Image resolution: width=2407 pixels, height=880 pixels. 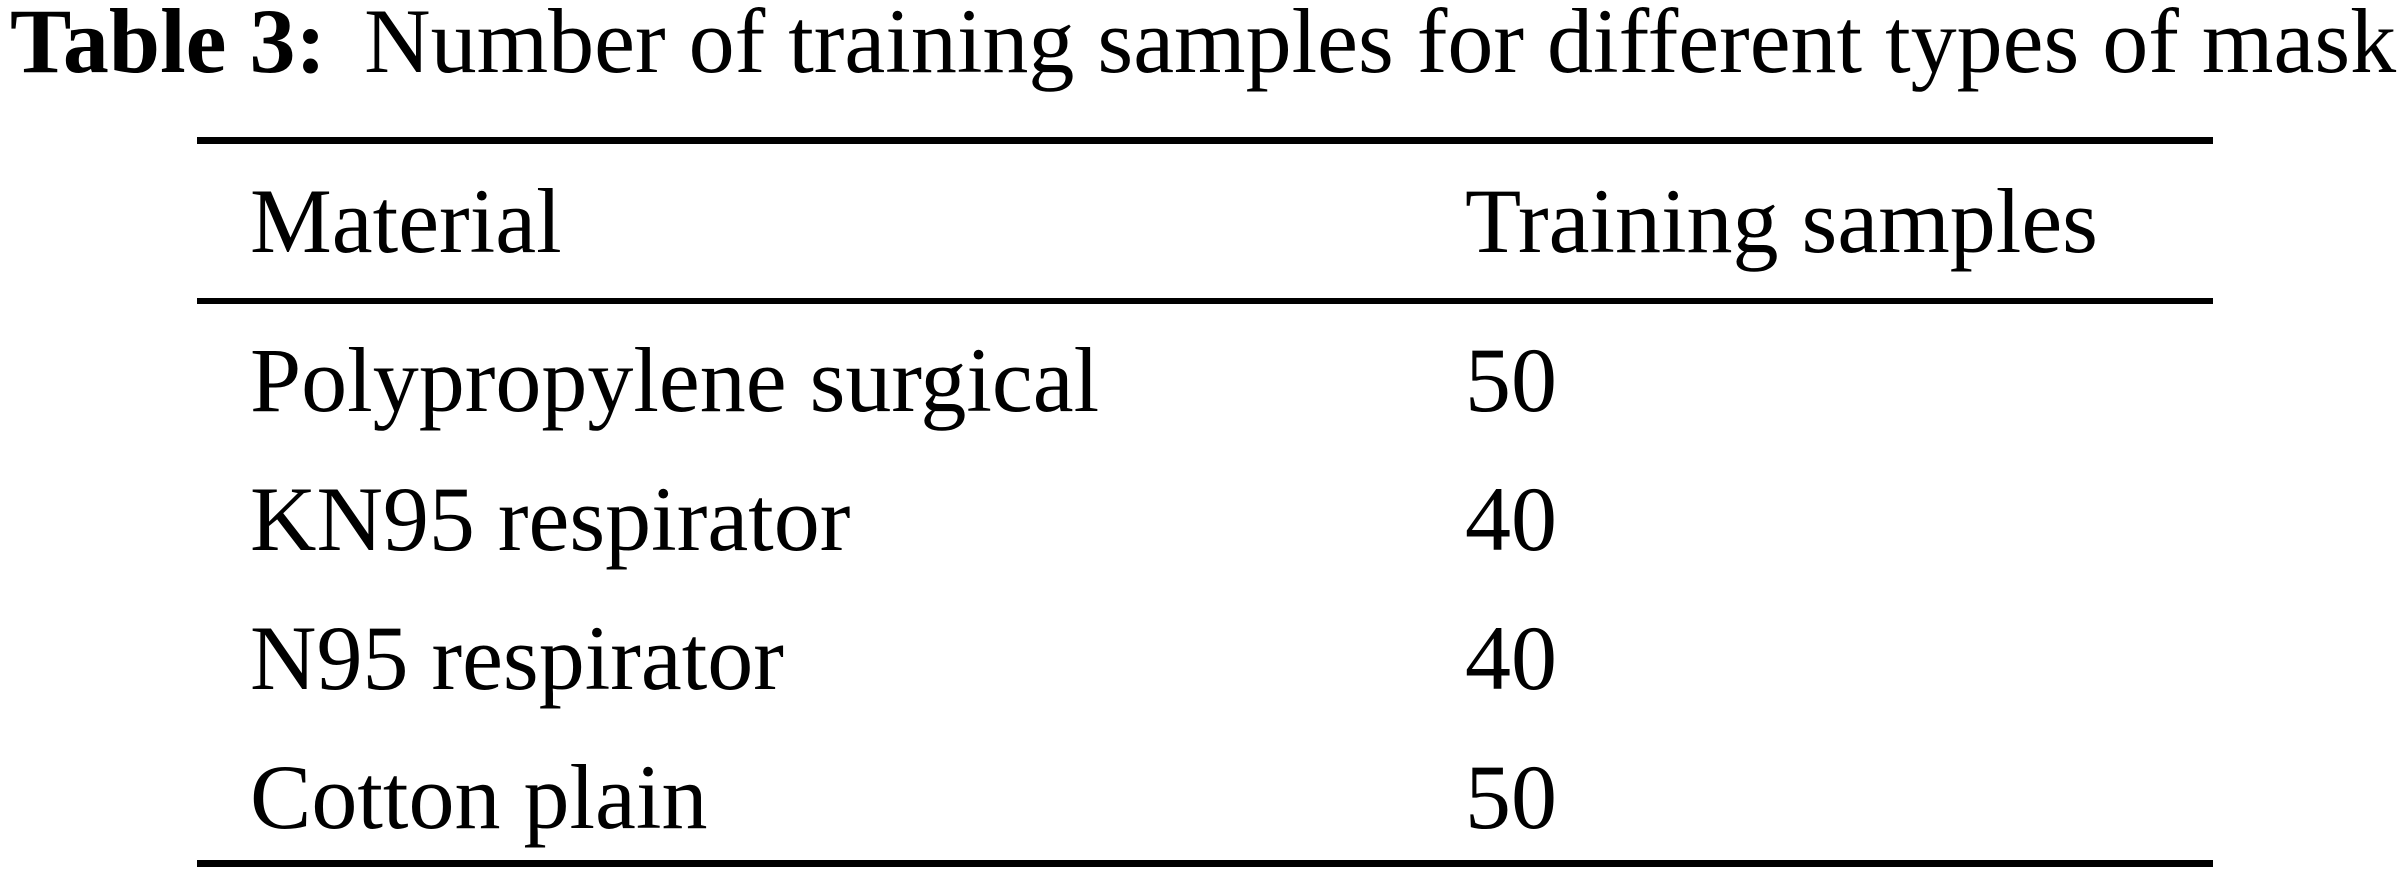 I want to click on column-header-training-samples: Training samples, so click(x=1839, y=222).